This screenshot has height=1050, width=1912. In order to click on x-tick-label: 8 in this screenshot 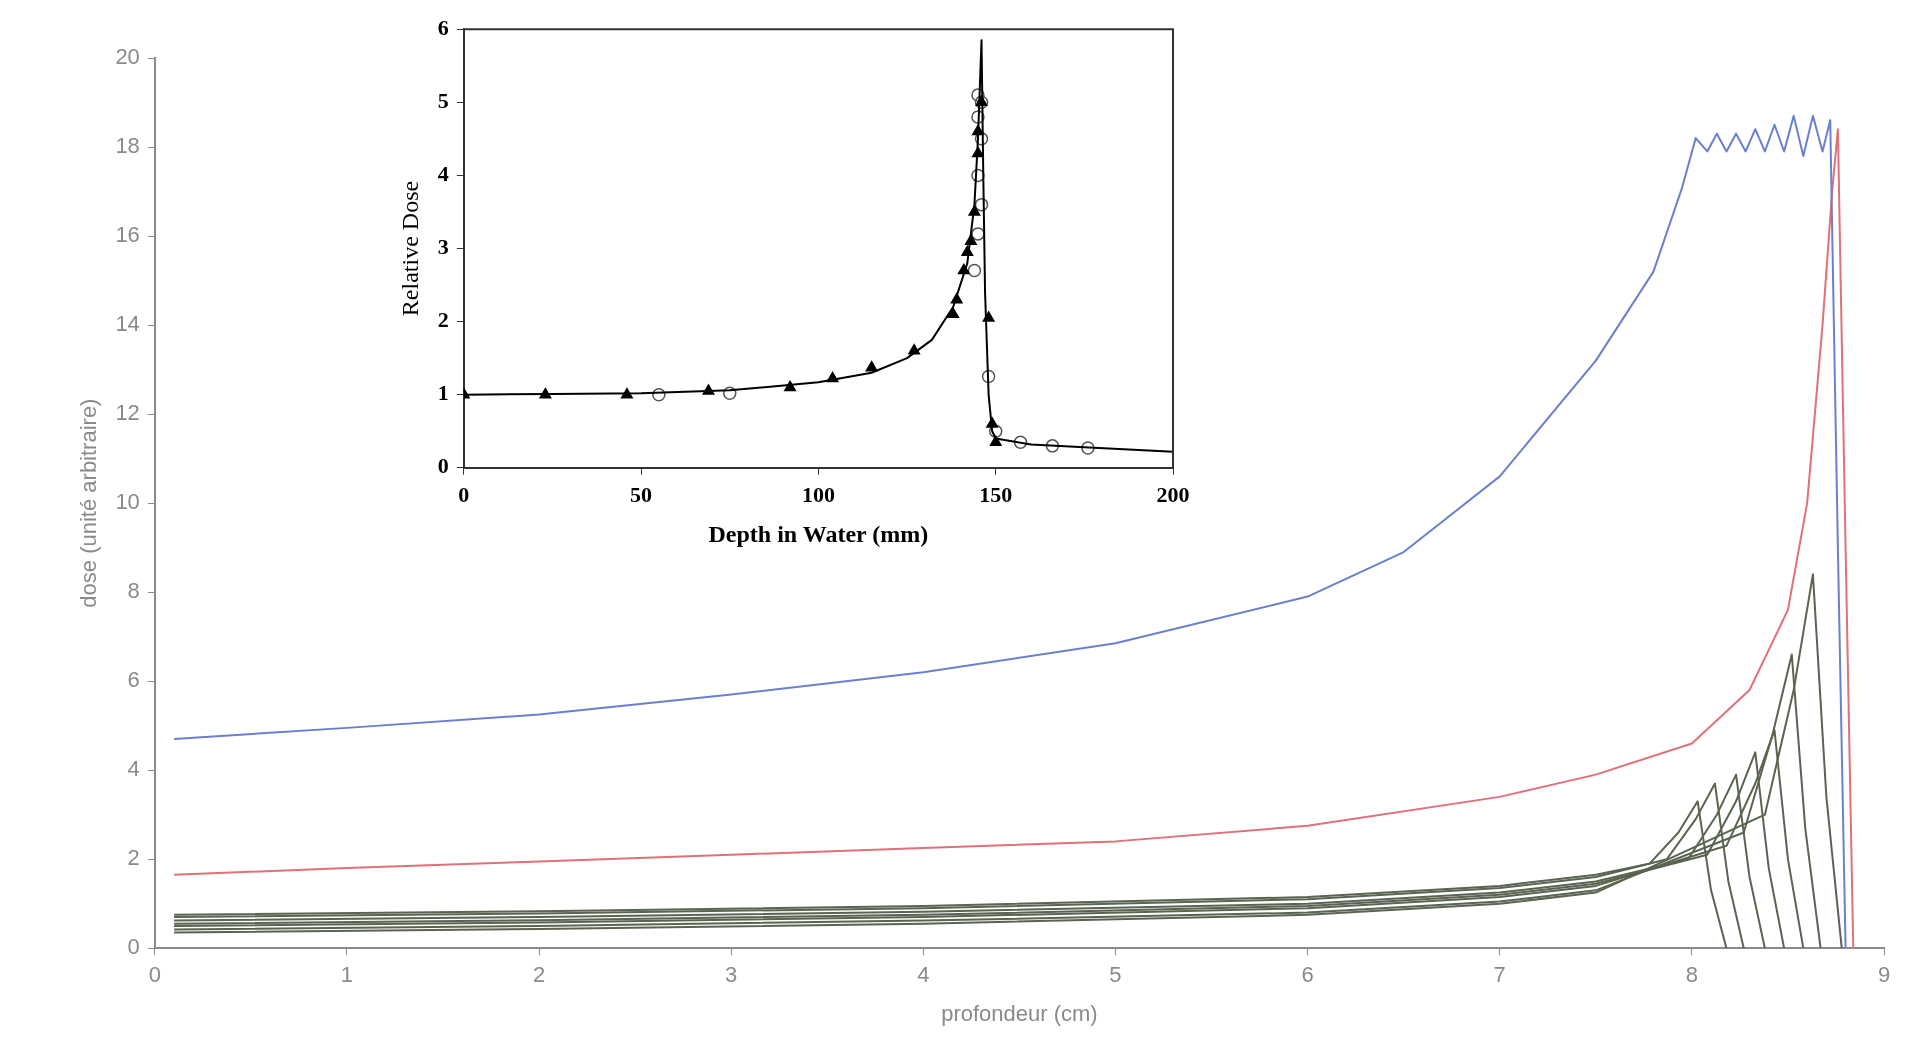, I will do `click(1691, 975)`.